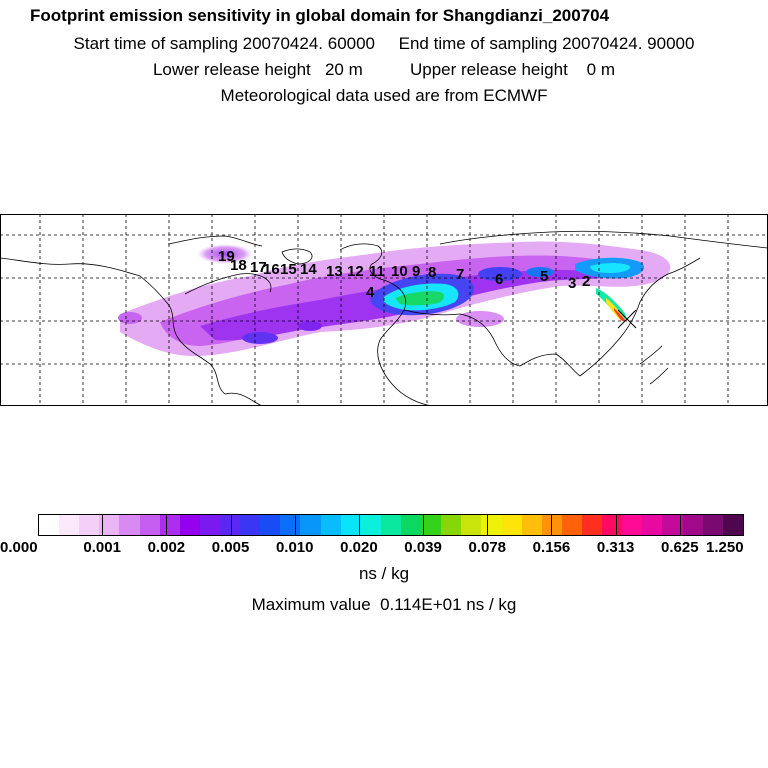  I want to click on colorbar-tick-label: 0.002, so click(166, 547).